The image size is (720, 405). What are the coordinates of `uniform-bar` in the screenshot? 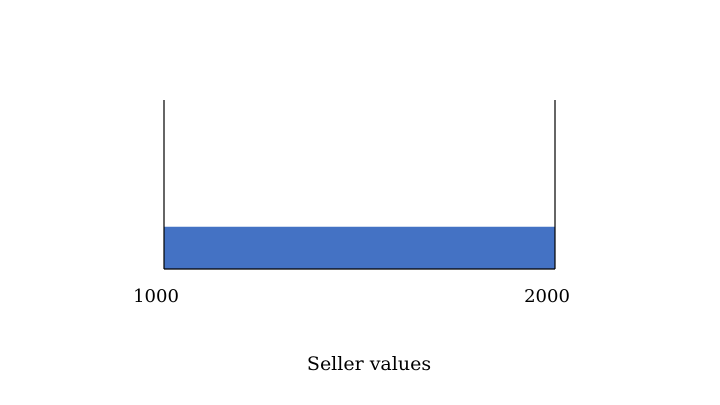 It's located at (359, 247).